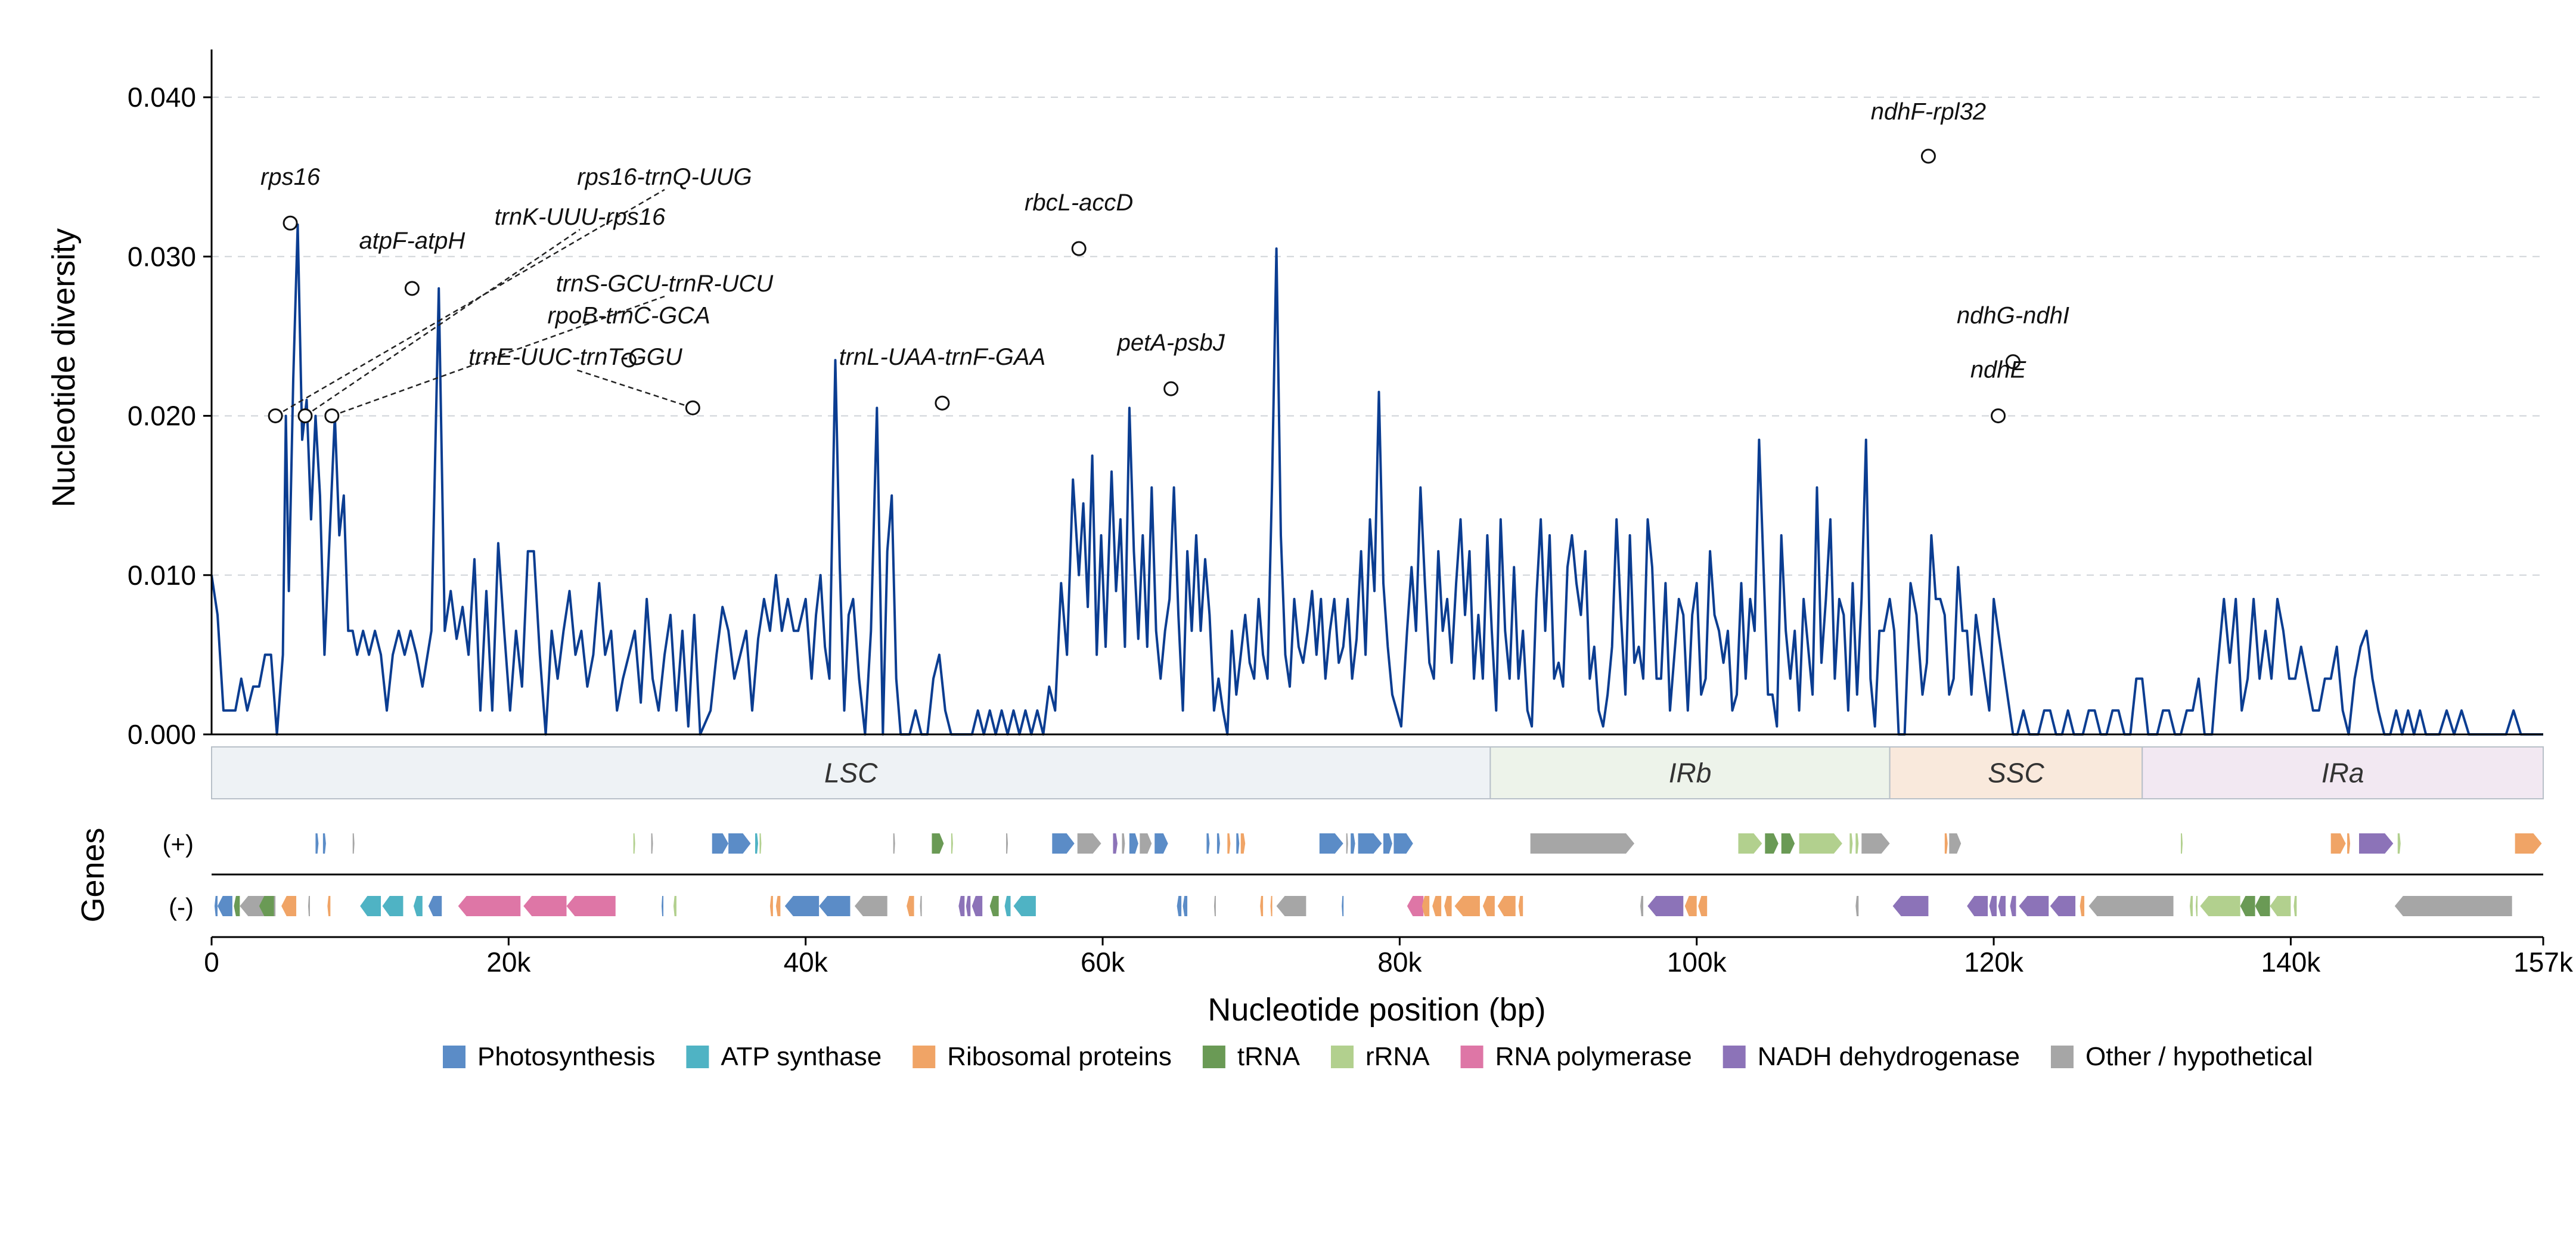  What do you see at coordinates (1060, 1056) in the screenshot?
I see `legend-label-2: Ribosomal proteins` at bounding box center [1060, 1056].